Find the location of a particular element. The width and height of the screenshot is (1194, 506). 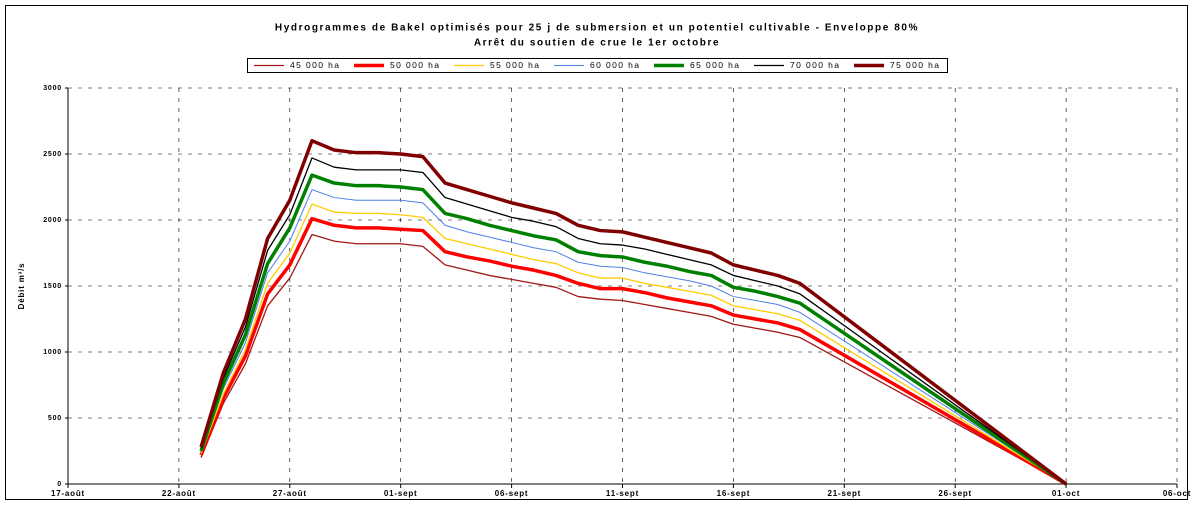

legend-box is located at coordinates (597, 65).